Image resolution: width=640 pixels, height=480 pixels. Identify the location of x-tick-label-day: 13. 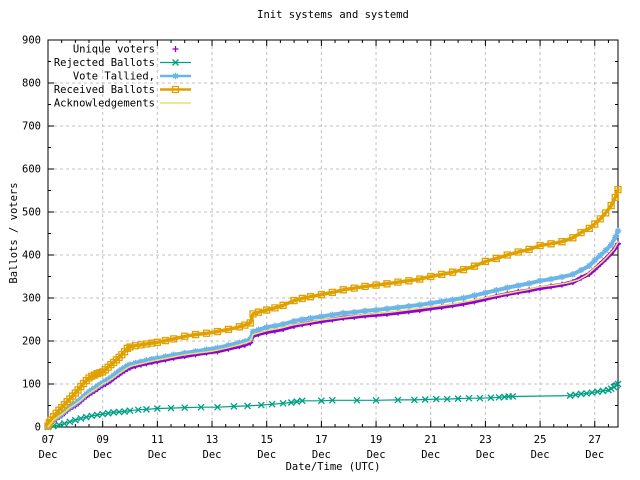
(212, 440).